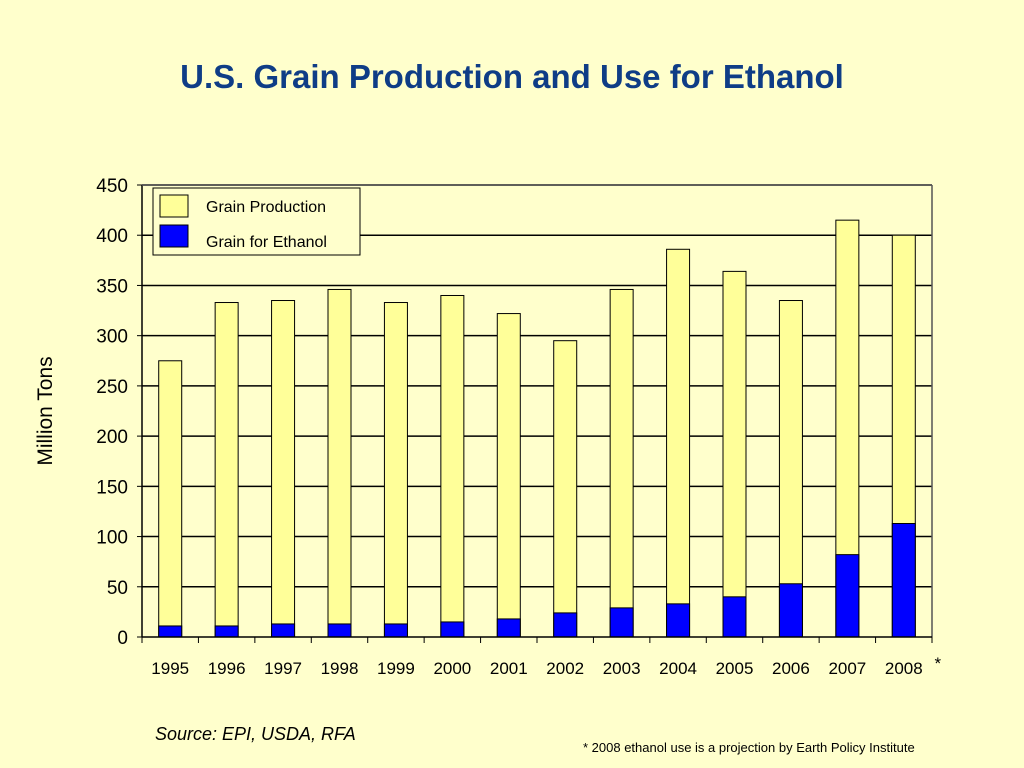  What do you see at coordinates (255, 734) in the screenshot?
I see `source-note: Source: EPI, USDA, RFA` at bounding box center [255, 734].